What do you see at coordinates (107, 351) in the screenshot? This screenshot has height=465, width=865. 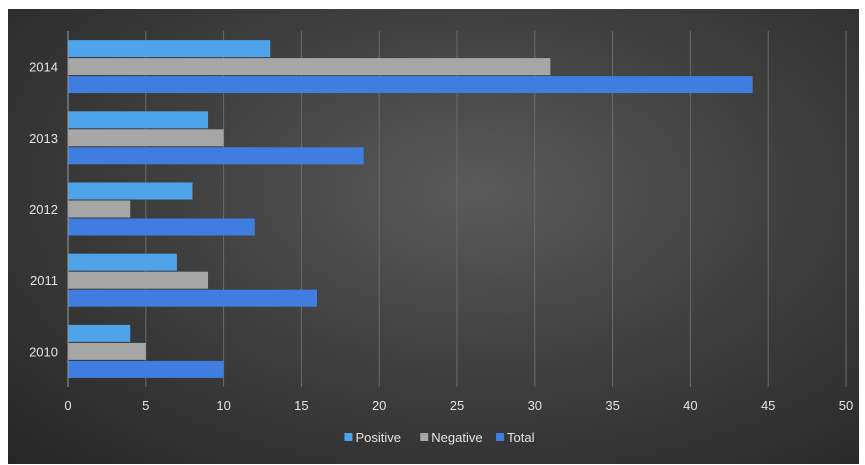 I see `bar-negative-2010` at bounding box center [107, 351].